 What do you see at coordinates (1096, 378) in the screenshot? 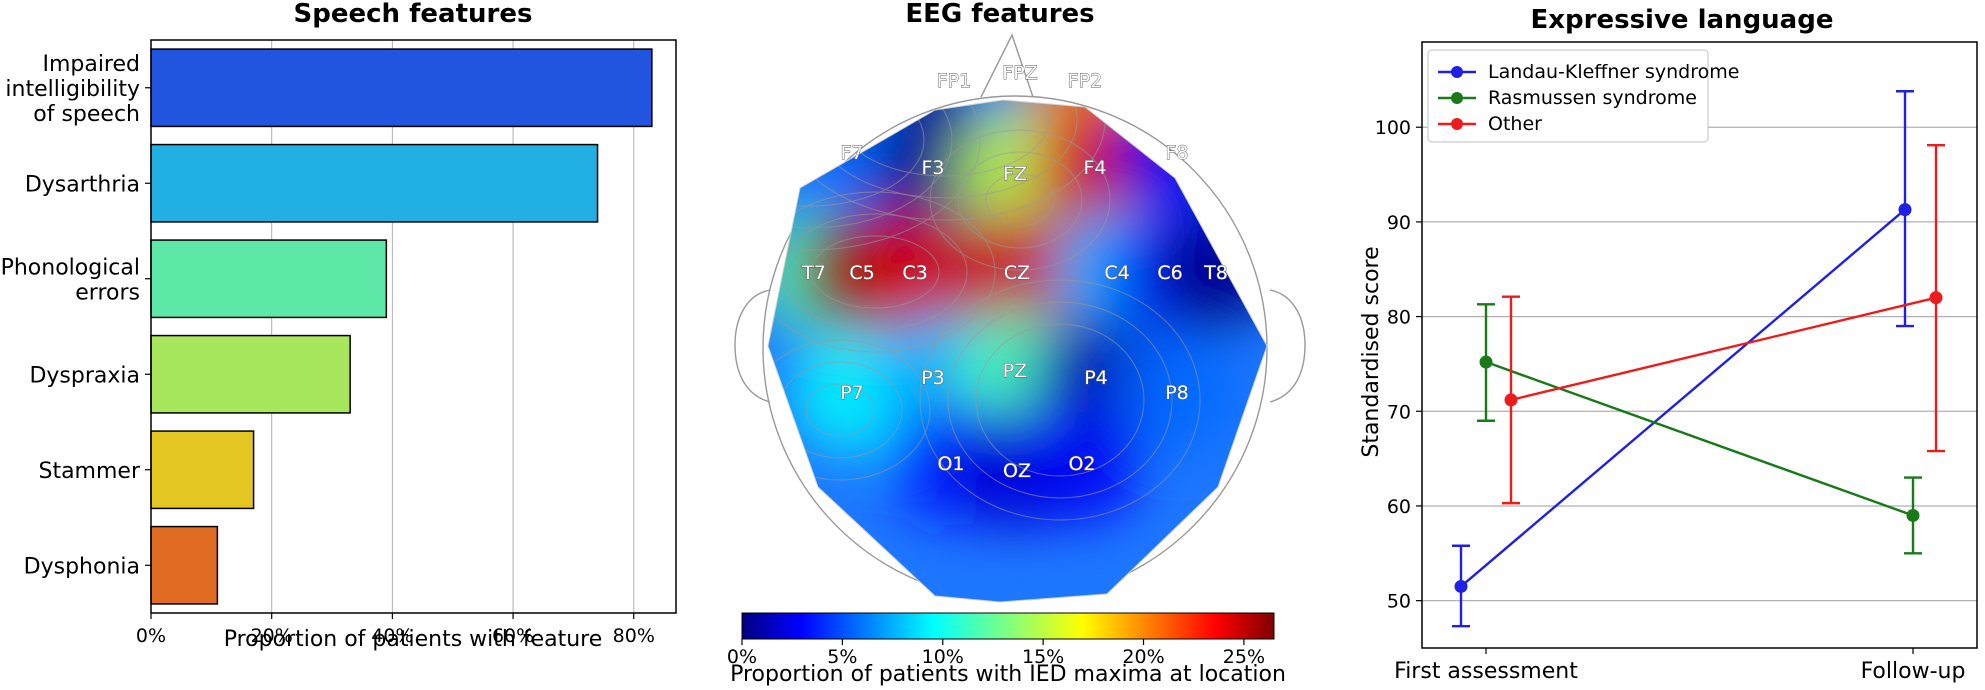
I see `electrode-label: P4` at bounding box center [1096, 378].